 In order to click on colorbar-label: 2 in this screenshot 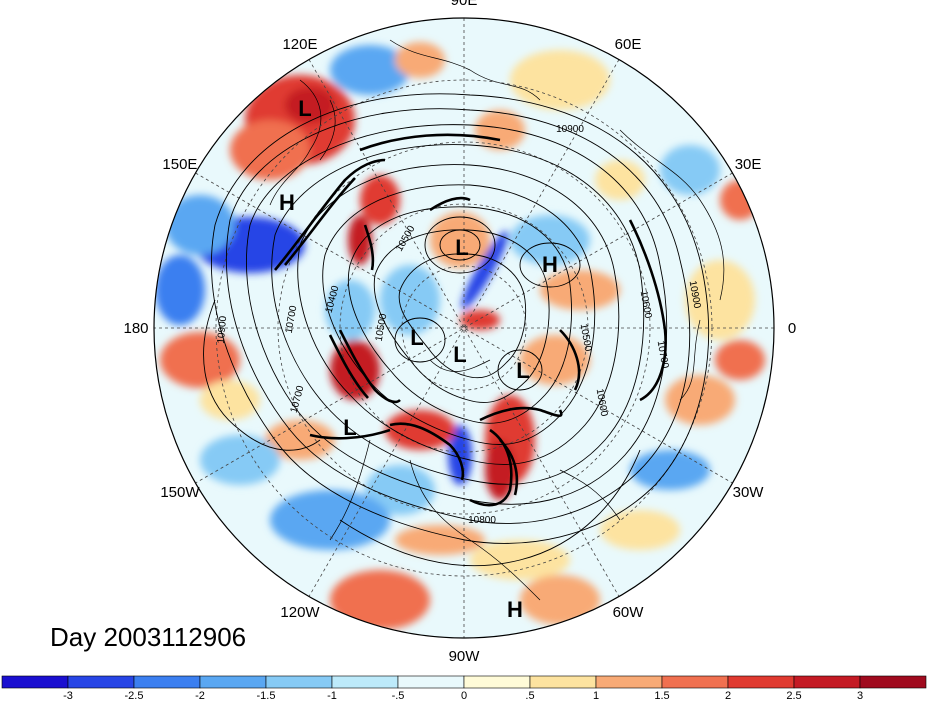, I will do `click(728, 696)`.